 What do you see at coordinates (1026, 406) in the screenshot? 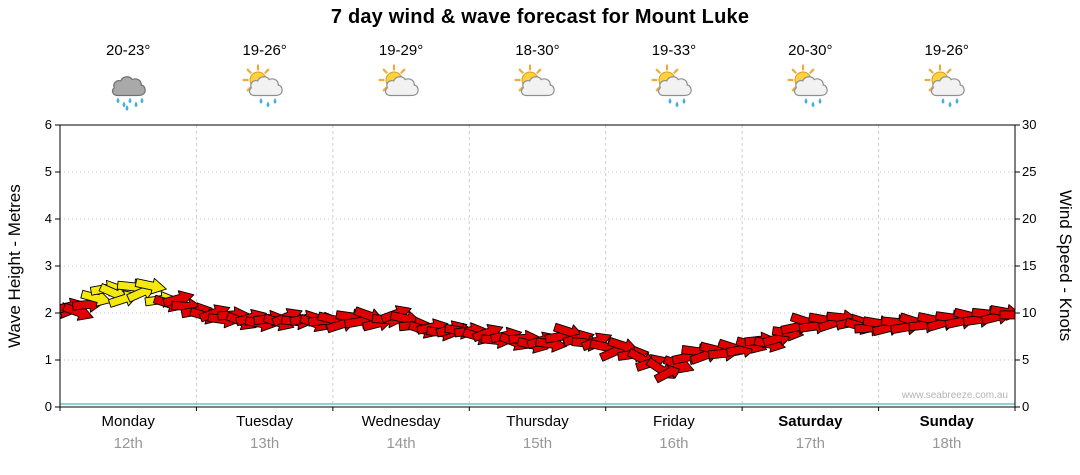
I see `right-axis-tick: 0` at bounding box center [1026, 406].